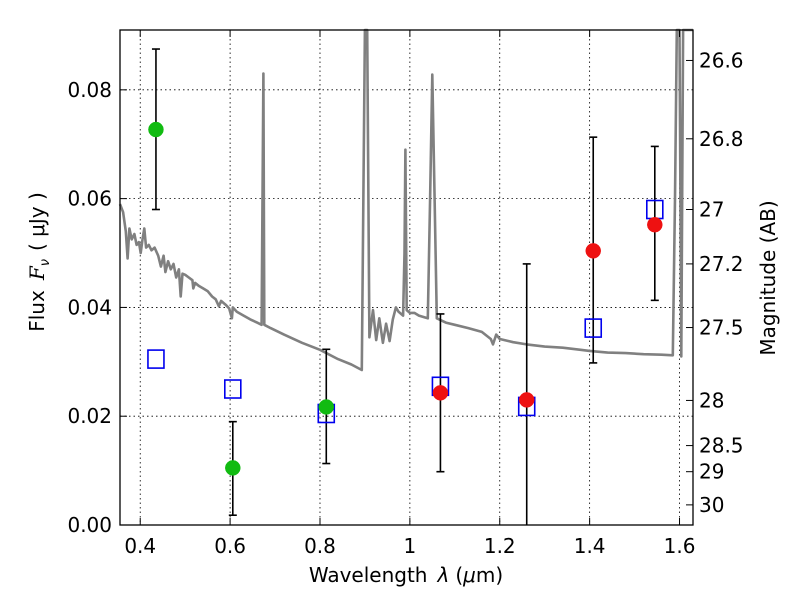  What do you see at coordinates (320, 546) in the screenshot?
I see `x-tick-label: 0.8` at bounding box center [320, 546].